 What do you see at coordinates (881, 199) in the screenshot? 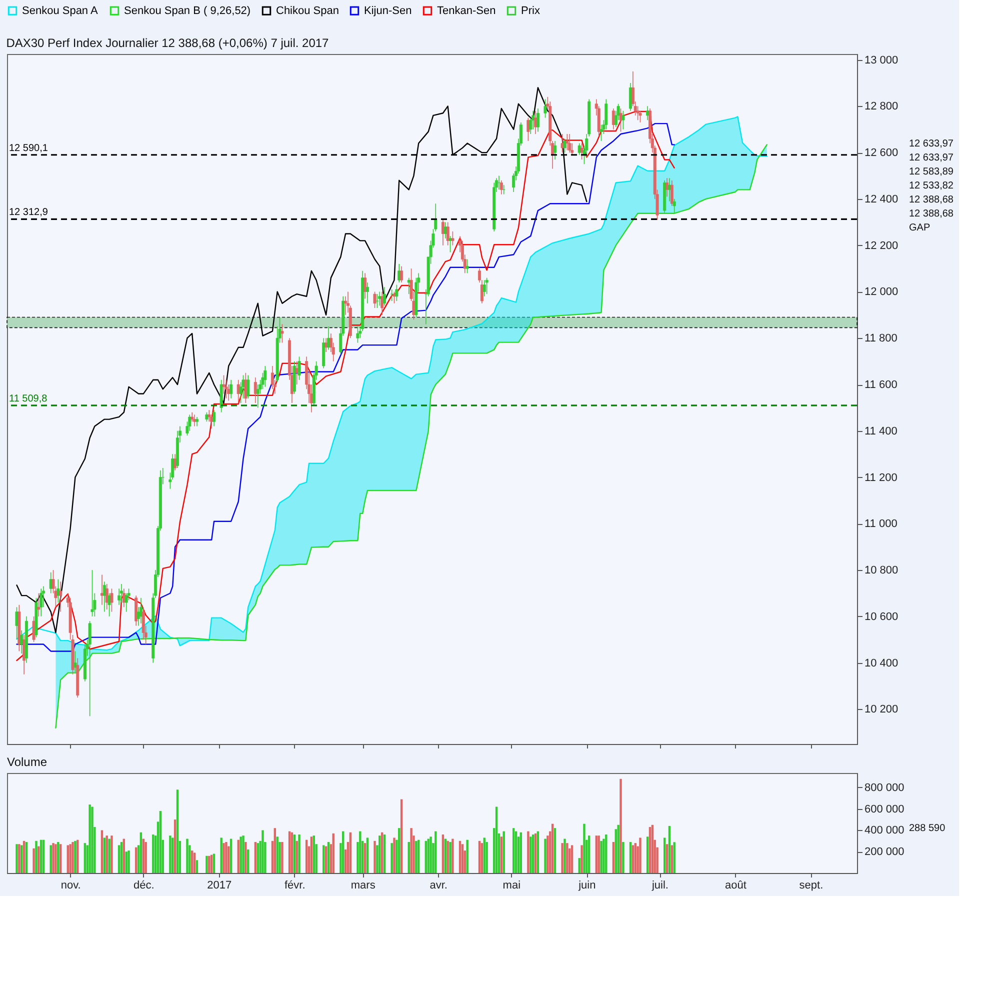
I see `y-tick-label: 12 400` at bounding box center [881, 199].